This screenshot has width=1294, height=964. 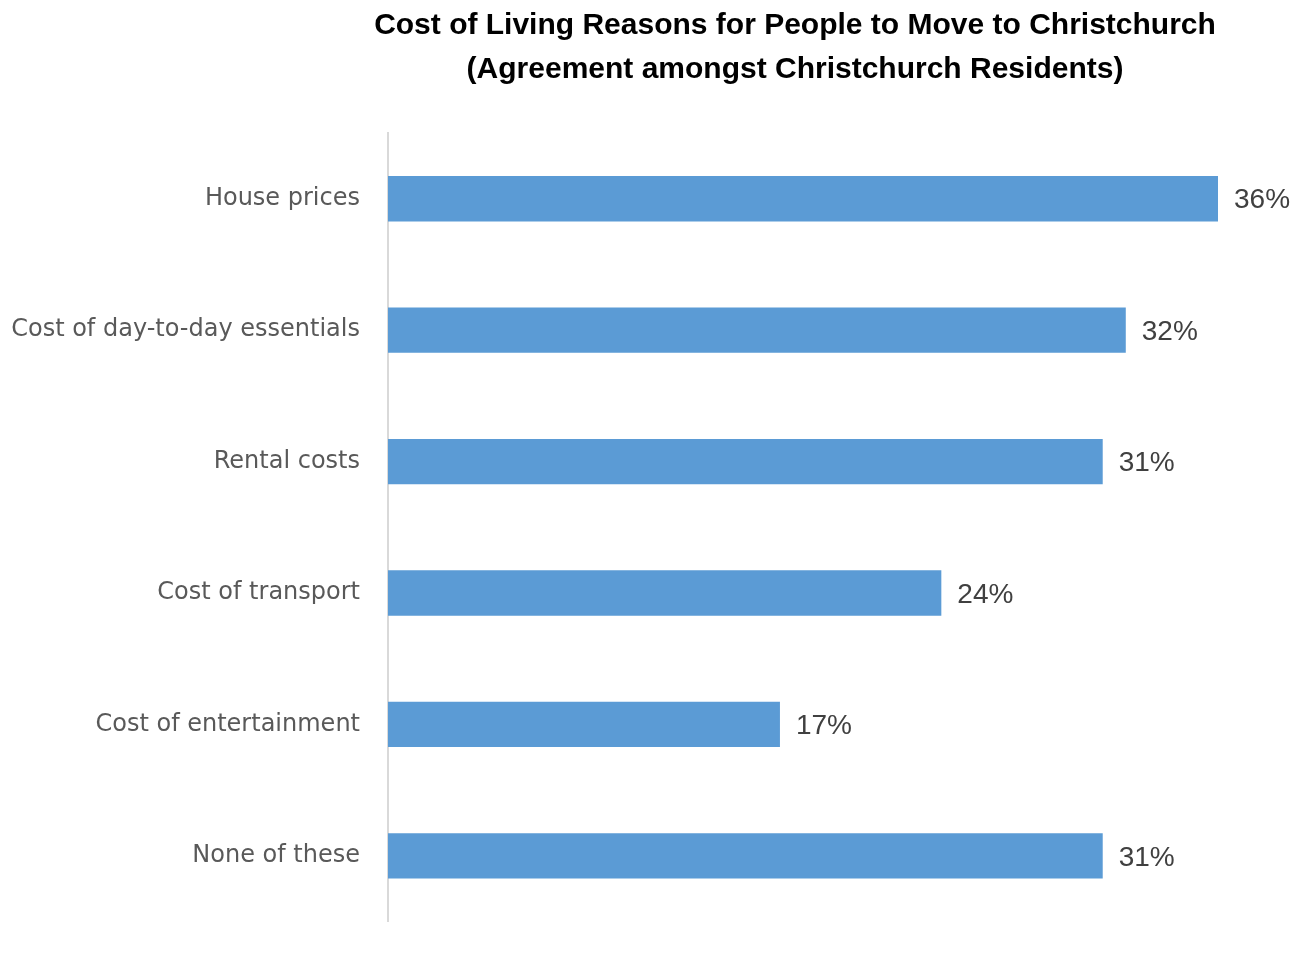 I want to click on y-tick-label: None of these, so click(x=276, y=854).